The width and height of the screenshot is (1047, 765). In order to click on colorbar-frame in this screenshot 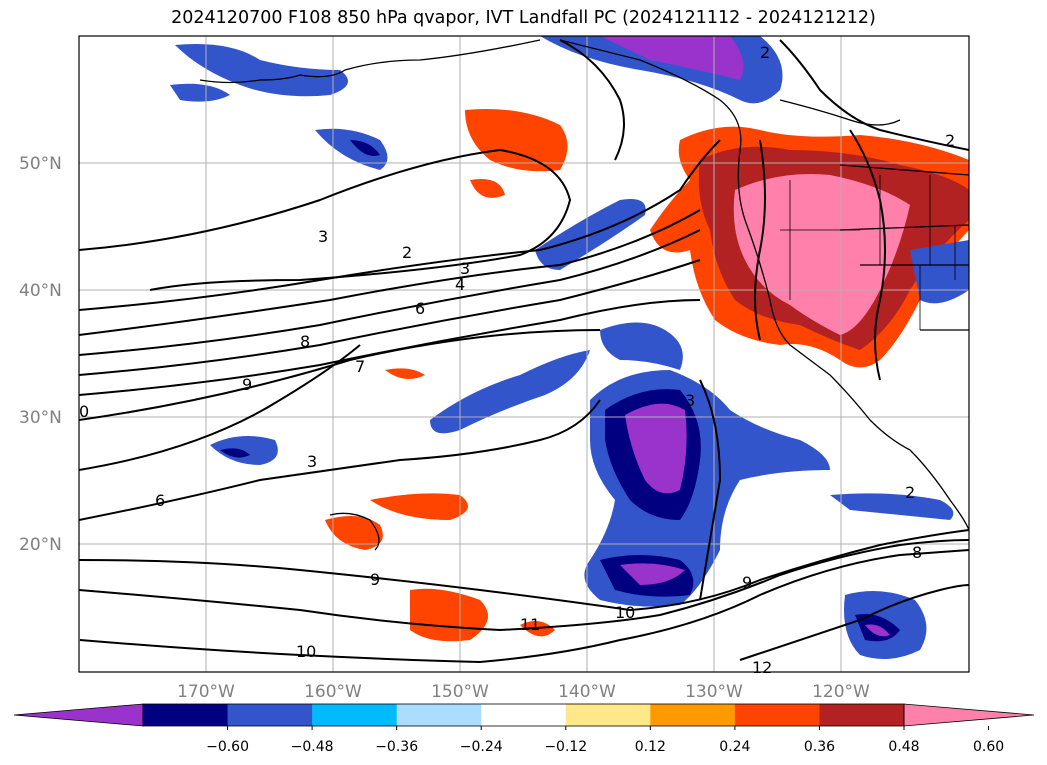, I will do `click(523, 715)`.